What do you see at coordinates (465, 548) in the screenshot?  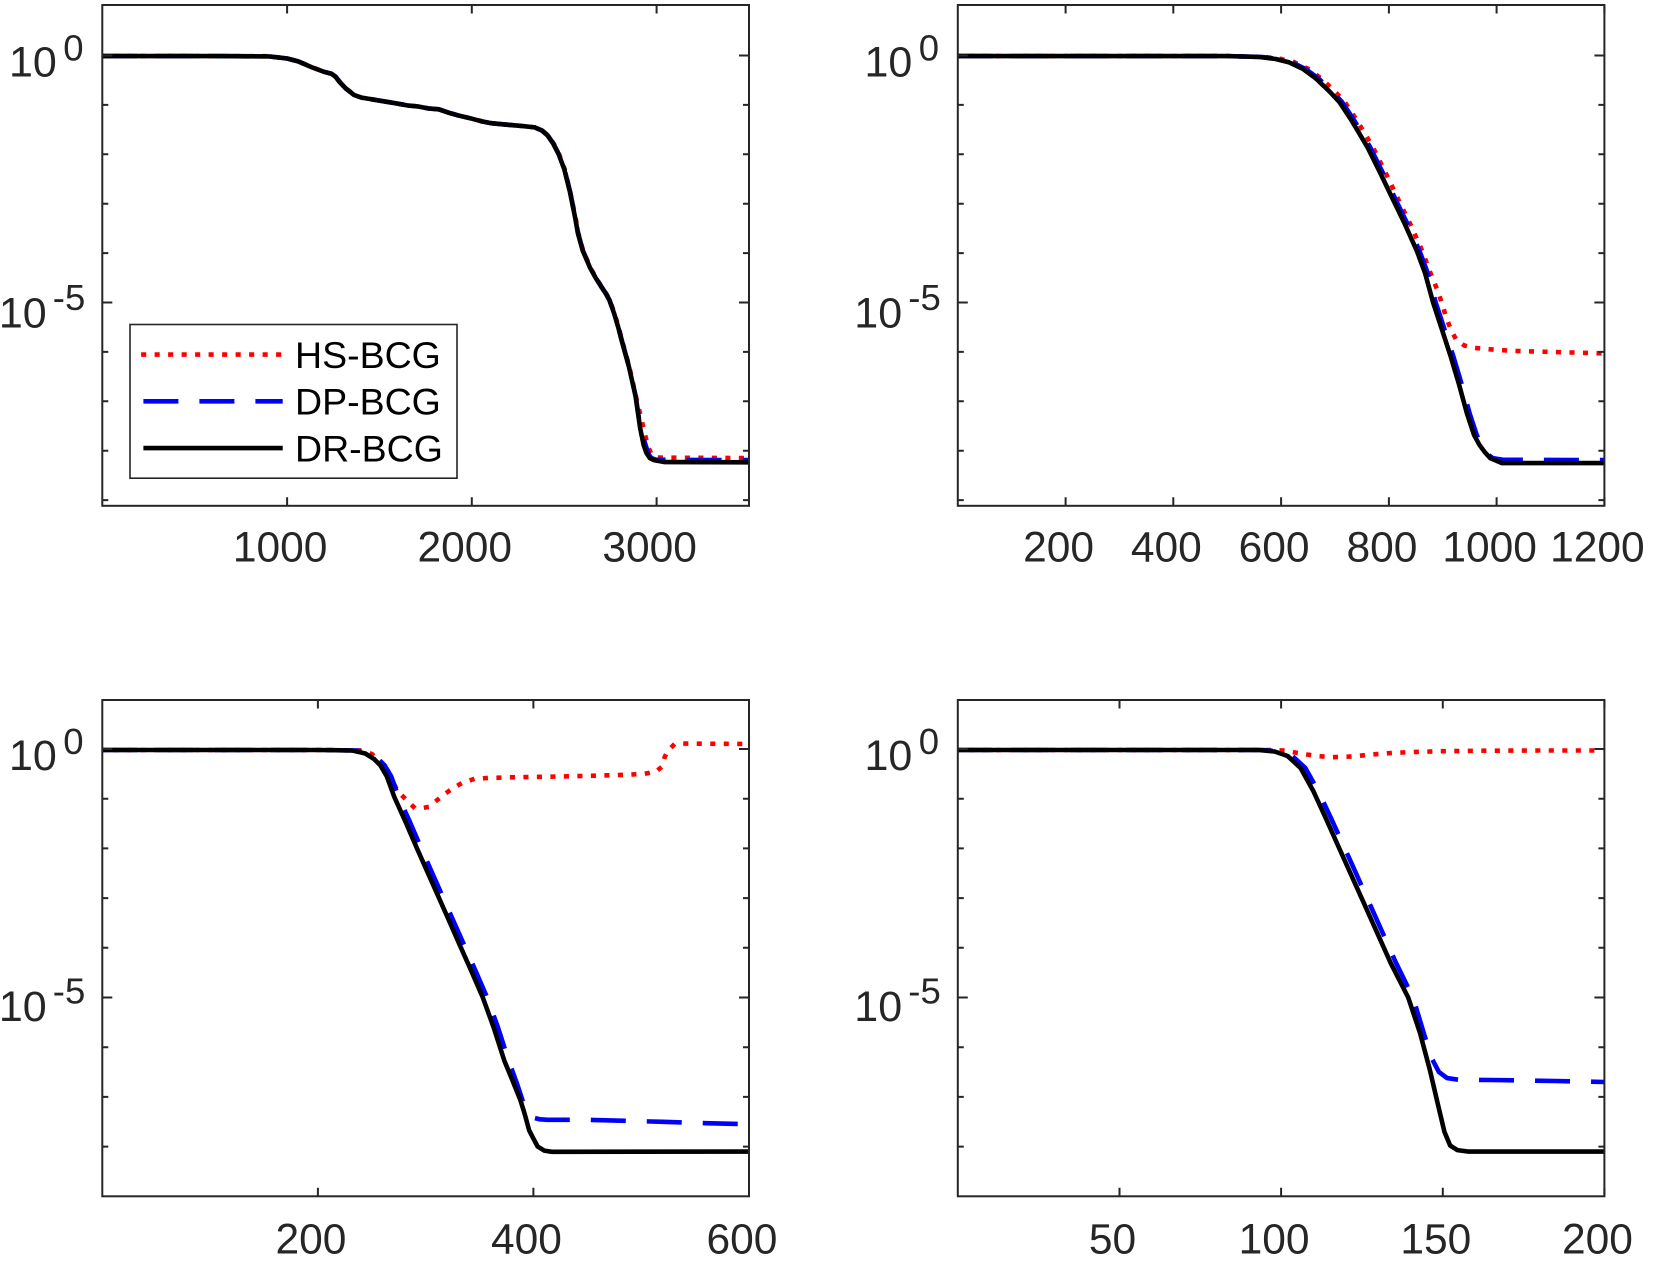 I see `svg-text: 2000` at bounding box center [465, 548].